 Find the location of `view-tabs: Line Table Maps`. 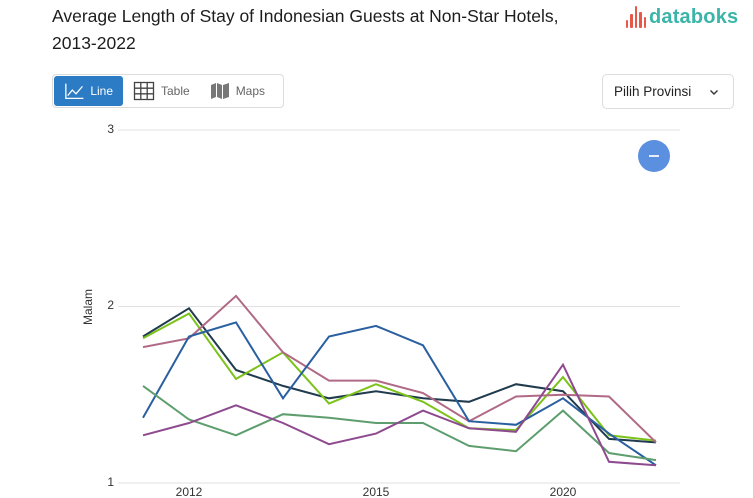

view-tabs: Line Table Maps is located at coordinates (168, 91).